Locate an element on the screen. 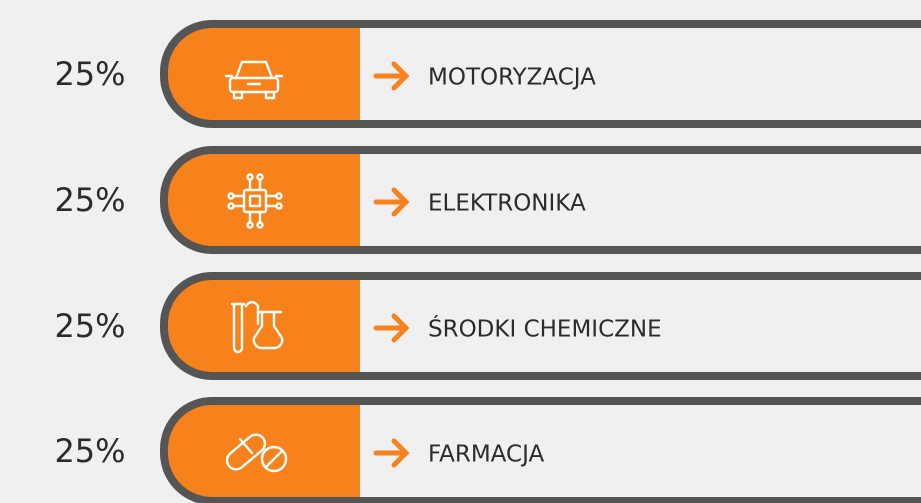 The height and width of the screenshot is (503, 921). label: ŚRODKI CHEMICZNE is located at coordinates (545, 329).